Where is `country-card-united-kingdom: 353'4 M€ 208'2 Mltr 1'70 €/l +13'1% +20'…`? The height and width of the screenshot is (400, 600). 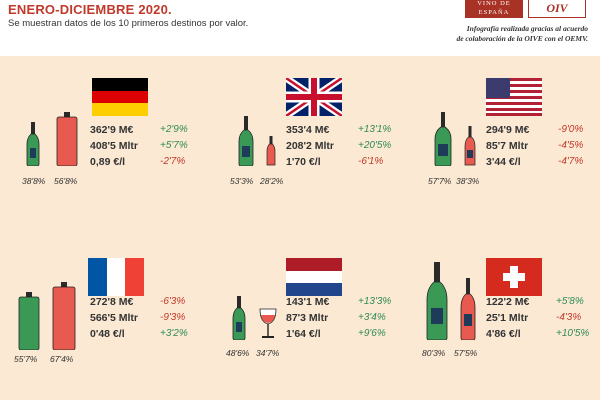 country-card-united-kingdom: 353'4 M€ 208'2 Mltr 1'70 €/l +13'1% +20'… is located at coordinates (300, 126).